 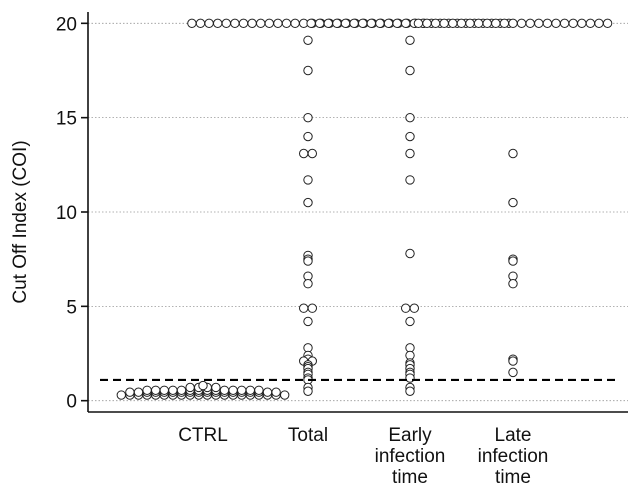 I want to click on x-tick-label: CTRL, so click(x=203, y=435).